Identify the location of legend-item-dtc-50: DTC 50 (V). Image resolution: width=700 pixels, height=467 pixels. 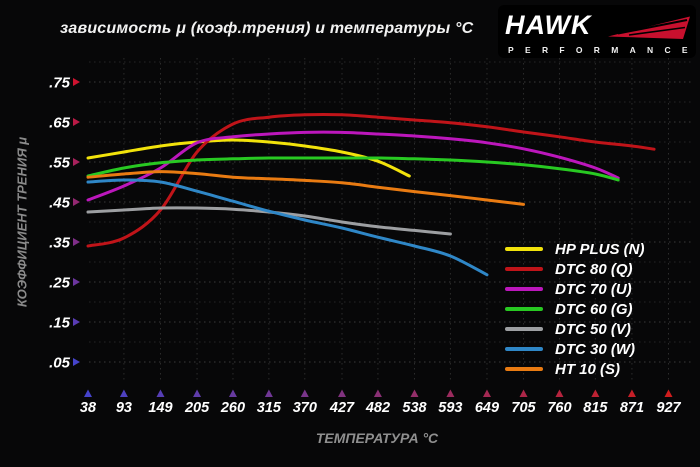
(574, 329).